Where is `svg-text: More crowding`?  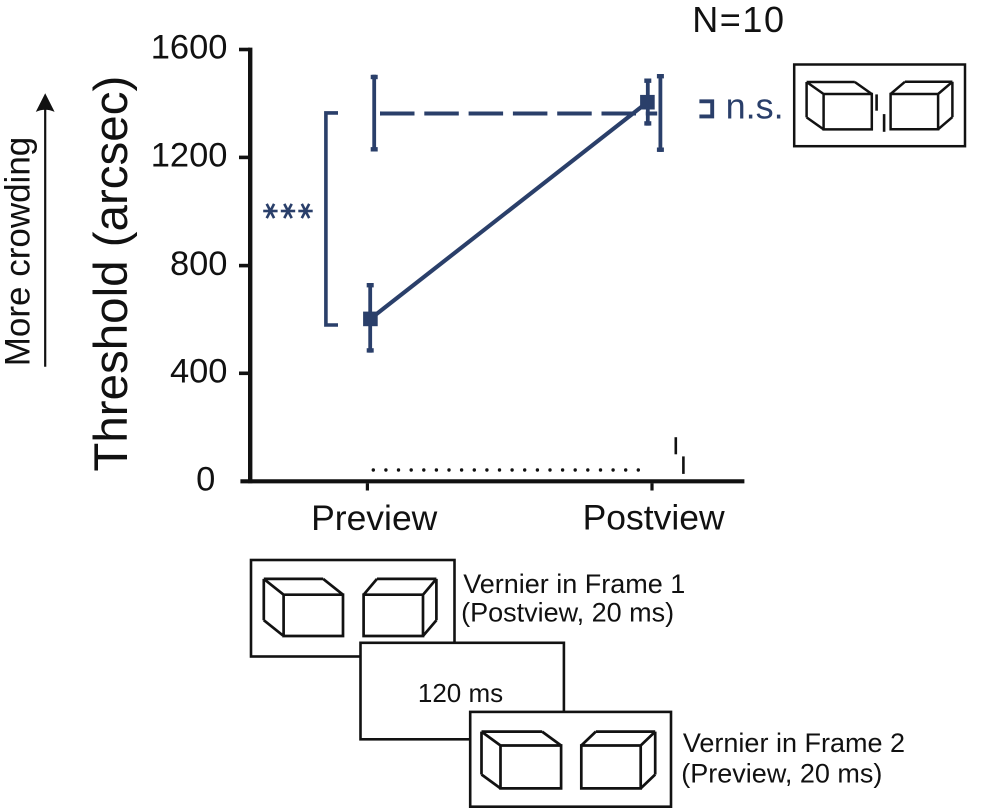
svg-text: More crowding is located at coordinates (19, 252).